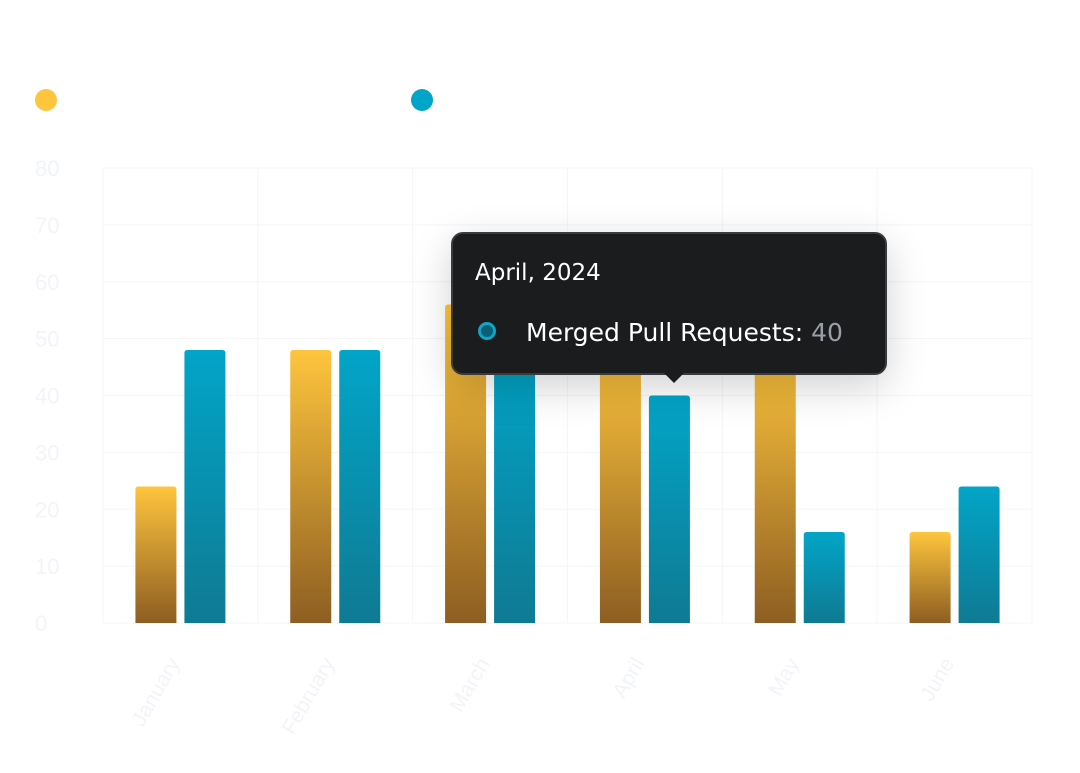  I want to click on bar-series-2-may, so click(824, 577).